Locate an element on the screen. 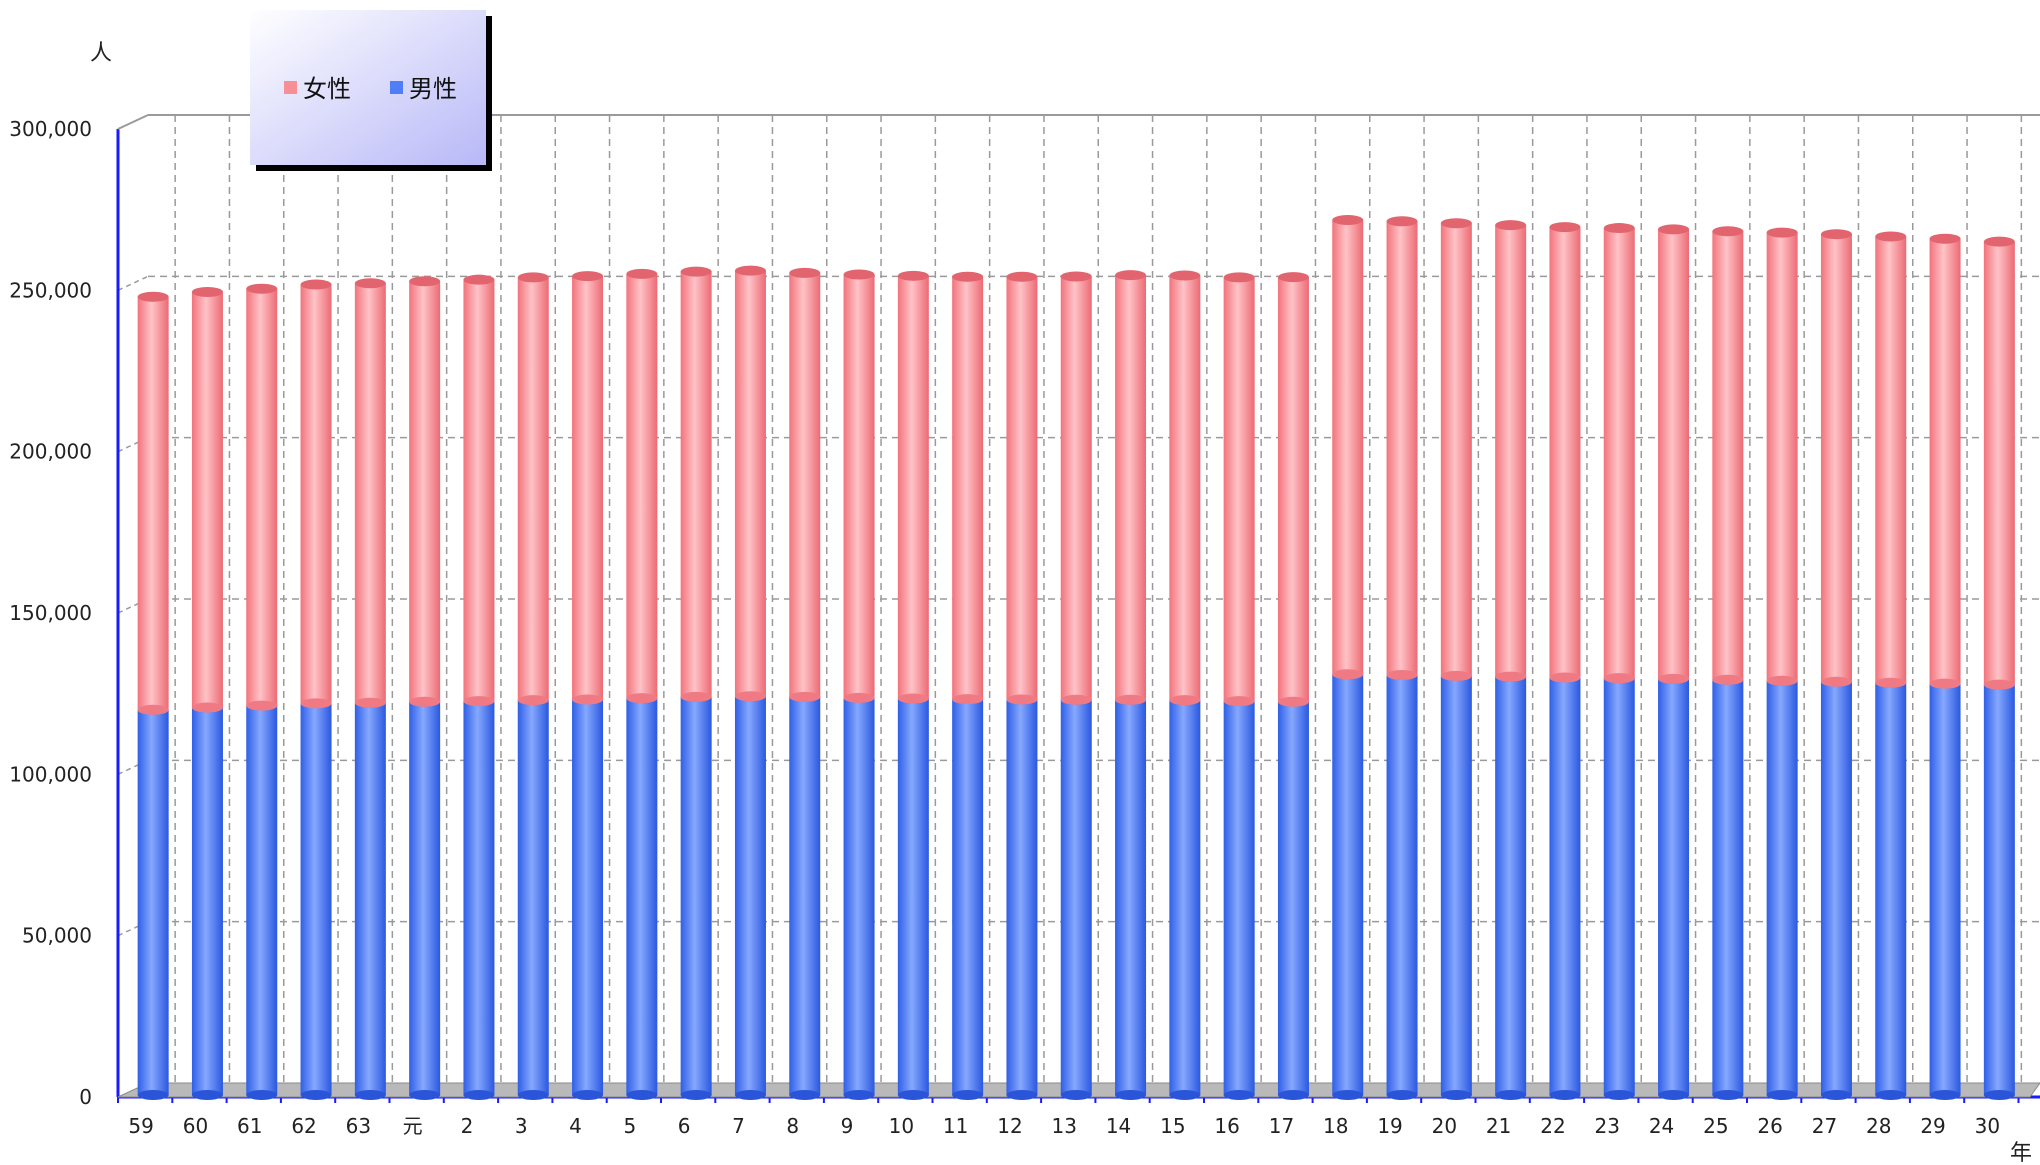 Image resolution: width=2040 pixels, height=1165 pixels. x-tick-label: 3 is located at coordinates (521, 1126).